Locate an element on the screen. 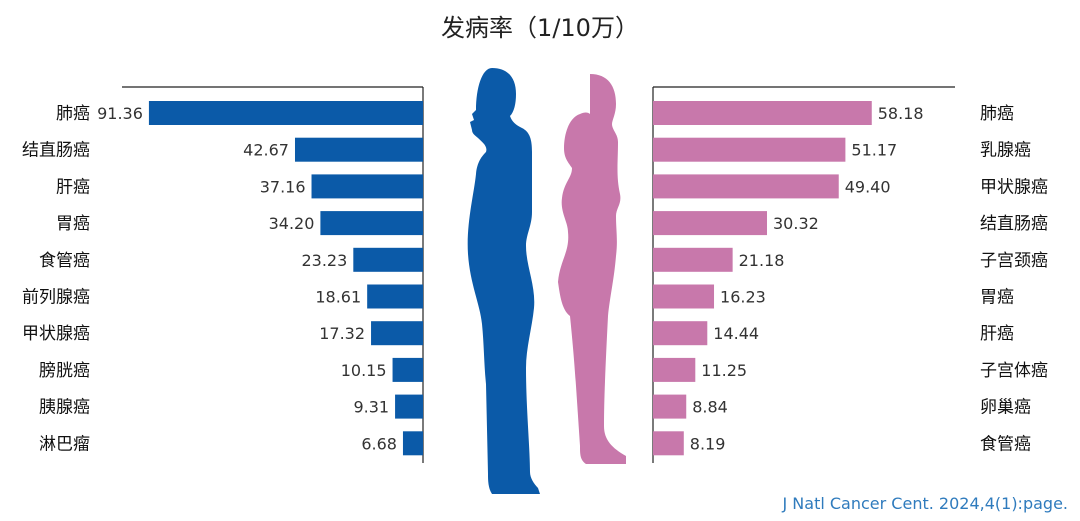 Image resolution: width=1080 pixels, height=521 pixels. male-category-label: 食管癌 is located at coordinates (64, 261).